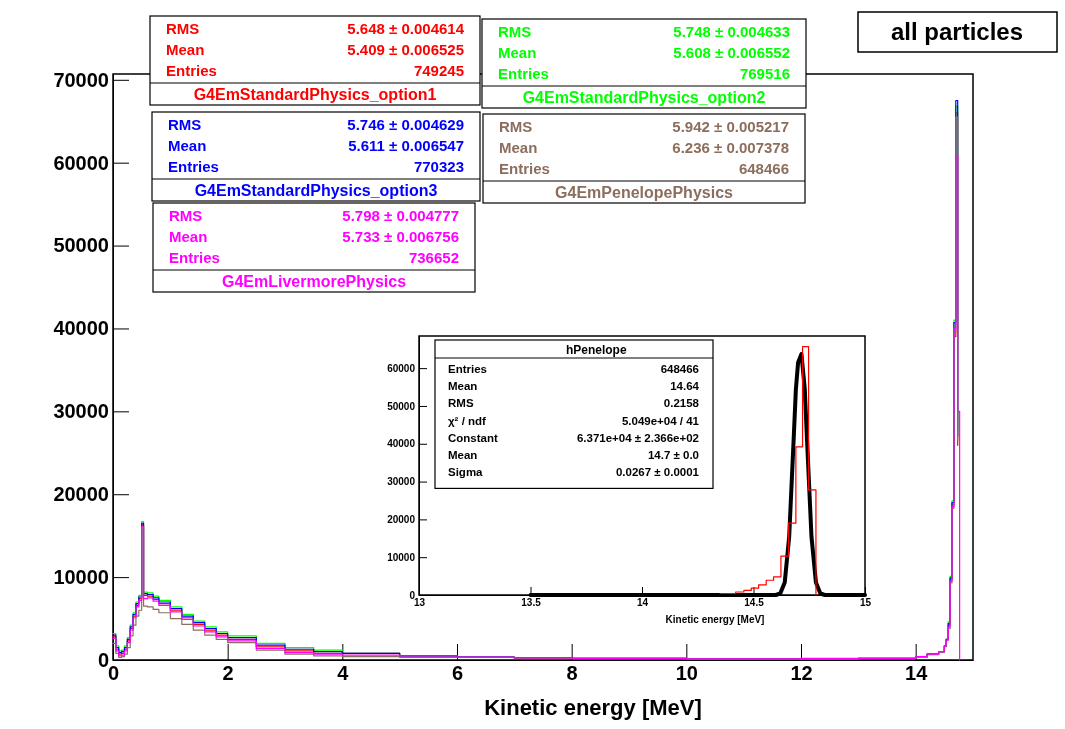  What do you see at coordinates (957, 31) in the screenshot?
I see `chart-title: all particles` at bounding box center [957, 31].